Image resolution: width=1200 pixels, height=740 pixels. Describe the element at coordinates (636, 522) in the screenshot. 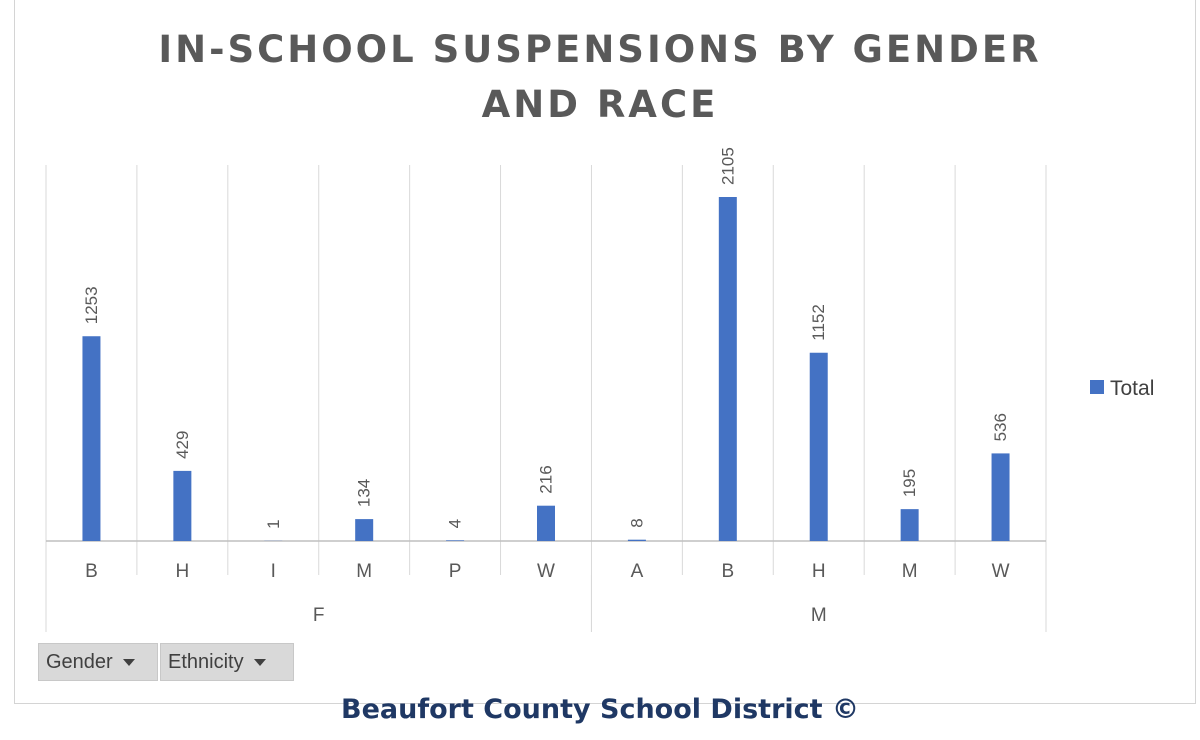

I see `data-label: 8` at that location.